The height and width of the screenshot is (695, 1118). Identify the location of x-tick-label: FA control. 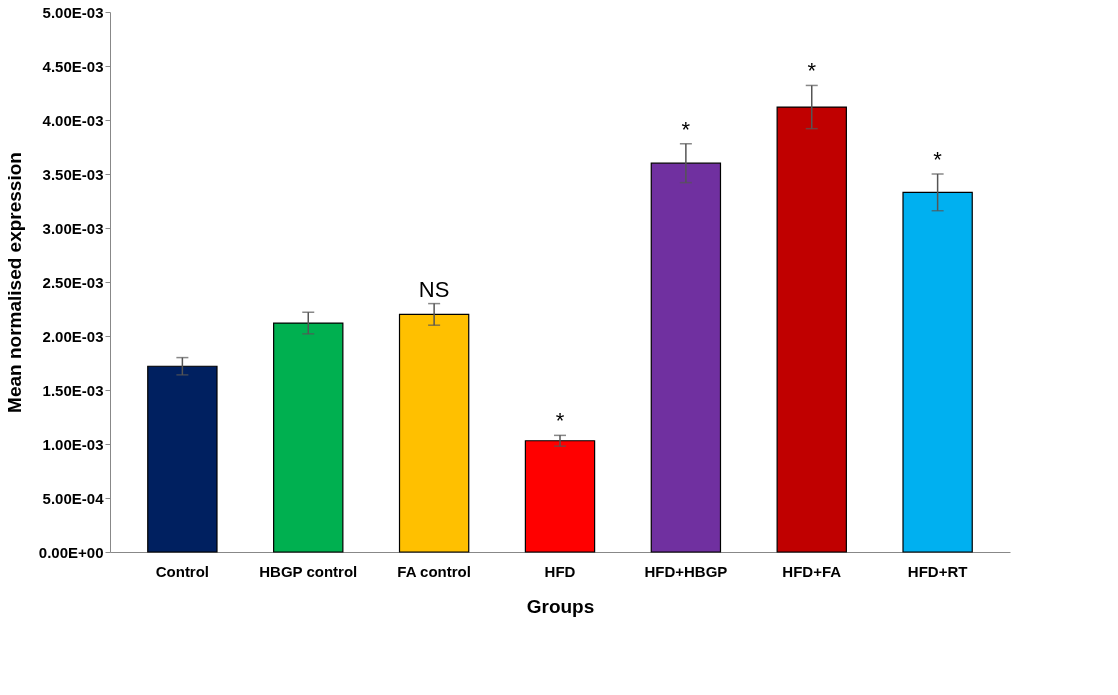
(434, 571).